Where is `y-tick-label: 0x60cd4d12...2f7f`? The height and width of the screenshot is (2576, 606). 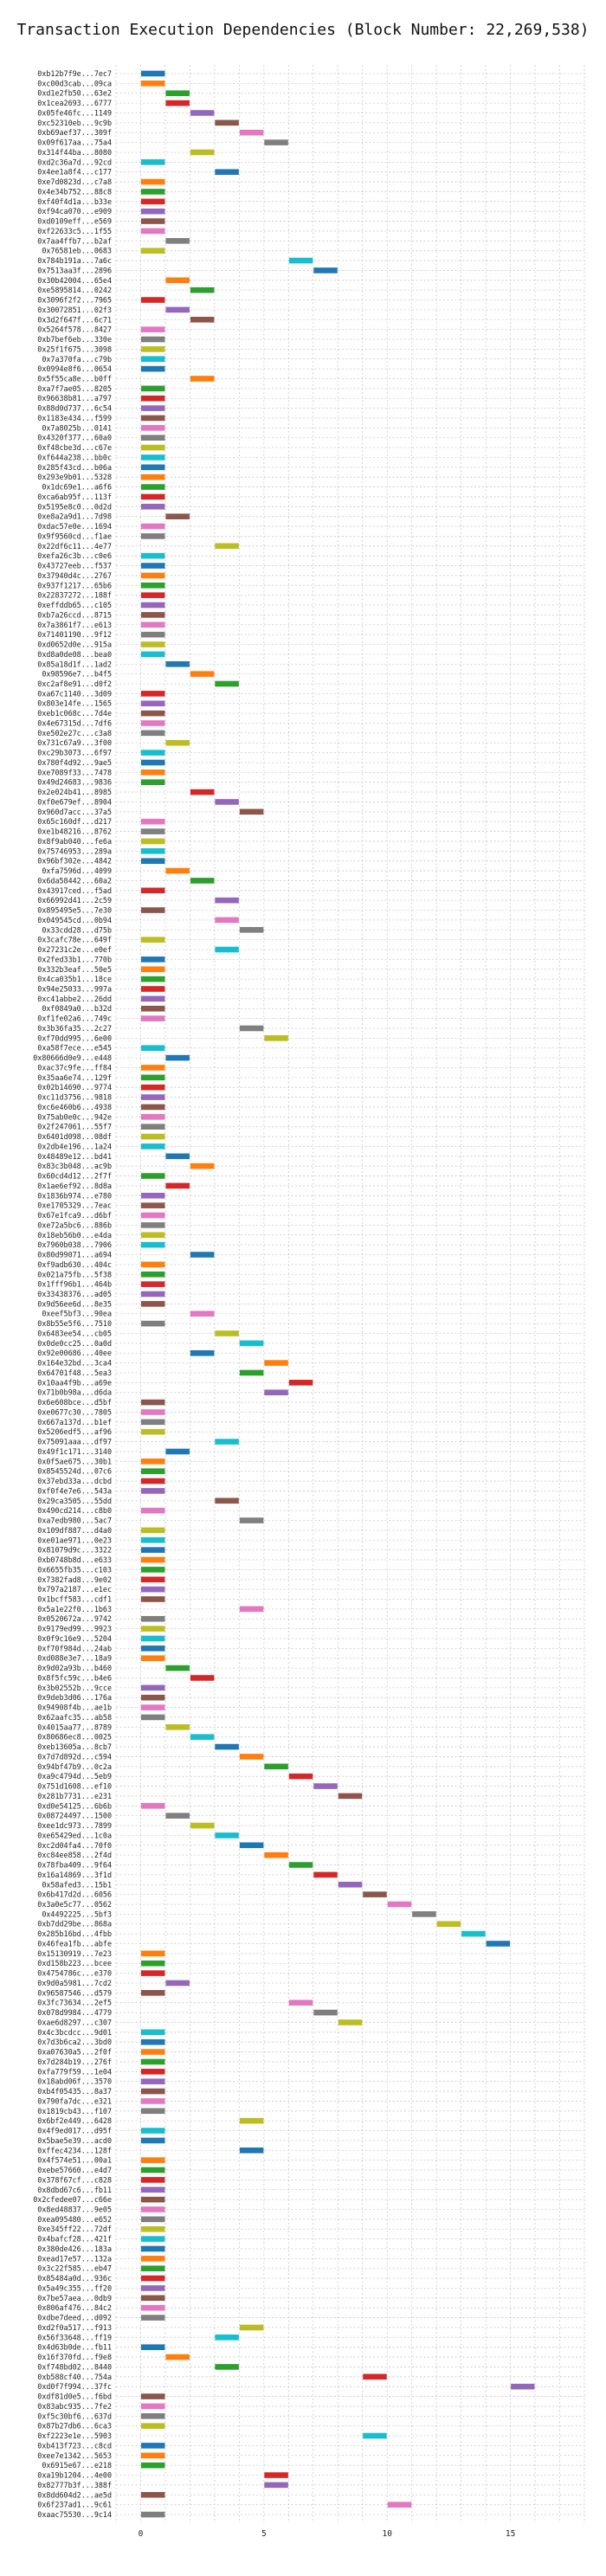 y-tick-label: 0x60cd4d12...2f7f is located at coordinates (75, 1176).